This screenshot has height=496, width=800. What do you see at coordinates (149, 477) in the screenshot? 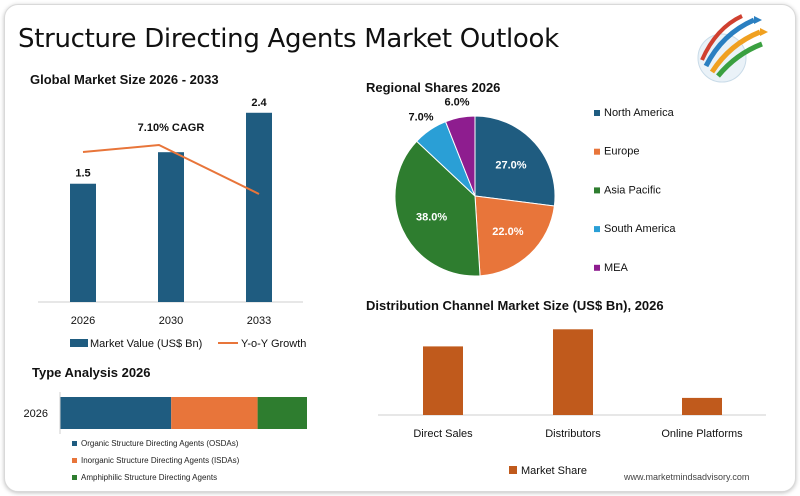
I see `legend-label: Amphiphilic Structure Directing Agents` at bounding box center [149, 477].